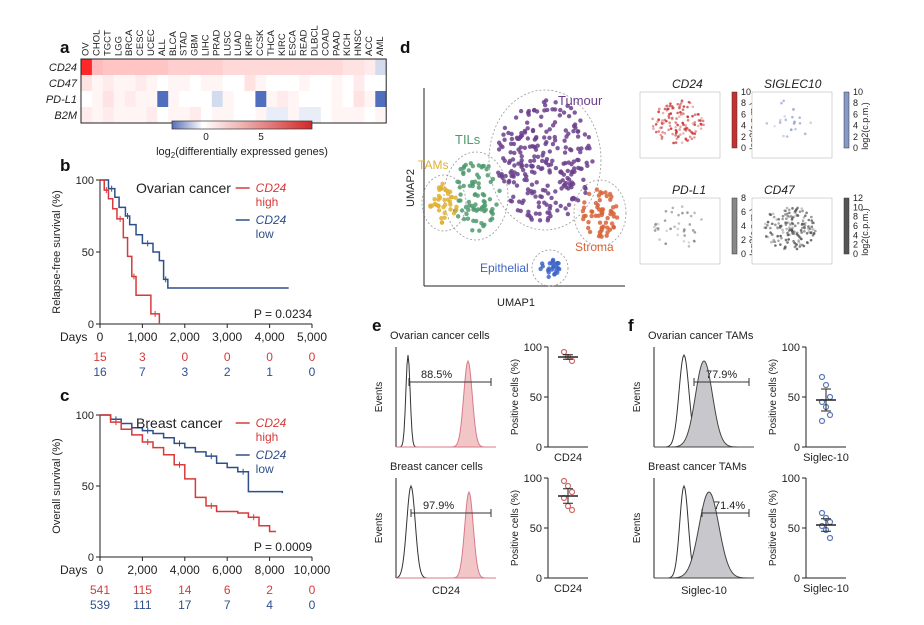  What do you see at coordinates (734, 120) in the screenshot?
I see `small-colorbar` at bounding box center [734, 120].